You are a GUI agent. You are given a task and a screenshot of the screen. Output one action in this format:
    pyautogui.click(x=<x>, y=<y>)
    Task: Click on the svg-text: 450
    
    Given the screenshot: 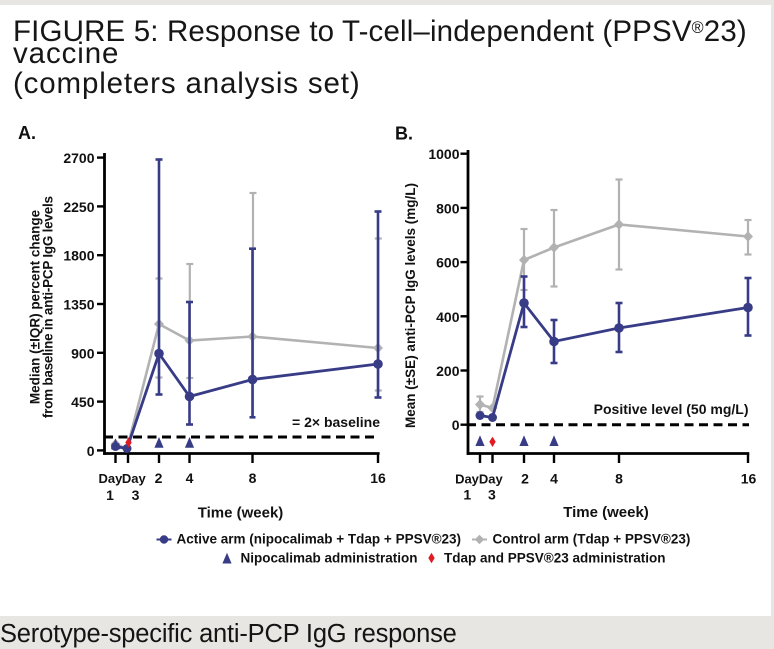 What is the action you would take?
    pyautogui.click(x=83, y=402)
    